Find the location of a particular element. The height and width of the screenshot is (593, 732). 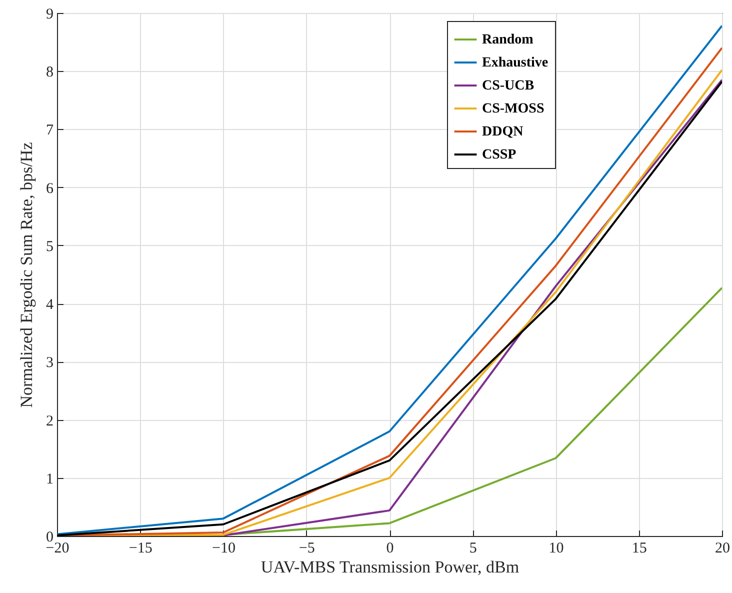

x-tick-label: 15 is located at coordinates (639, 548).